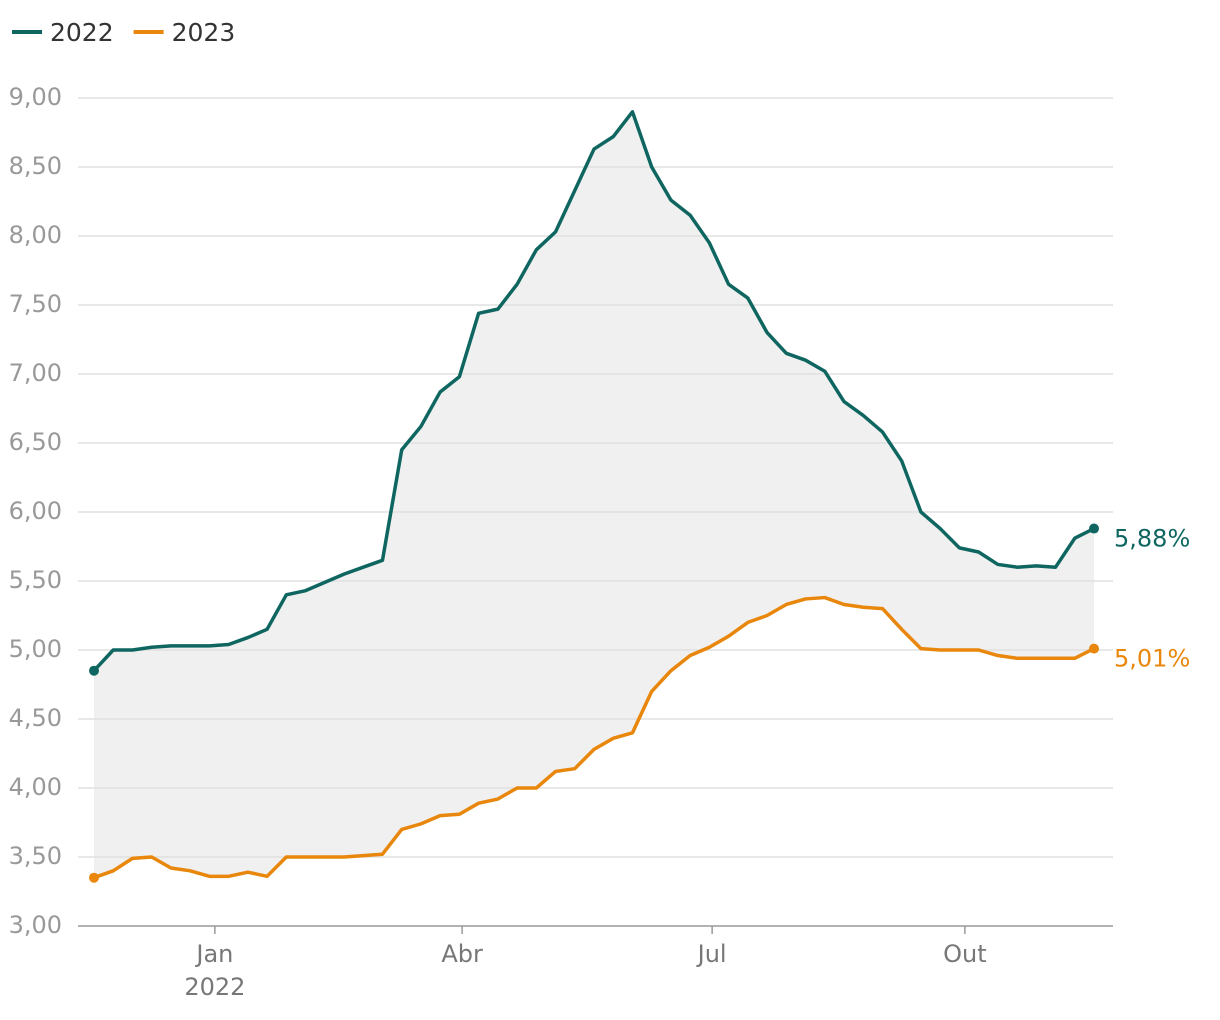  I want to click on y-tick-label: 4,00, so click(35, 787).